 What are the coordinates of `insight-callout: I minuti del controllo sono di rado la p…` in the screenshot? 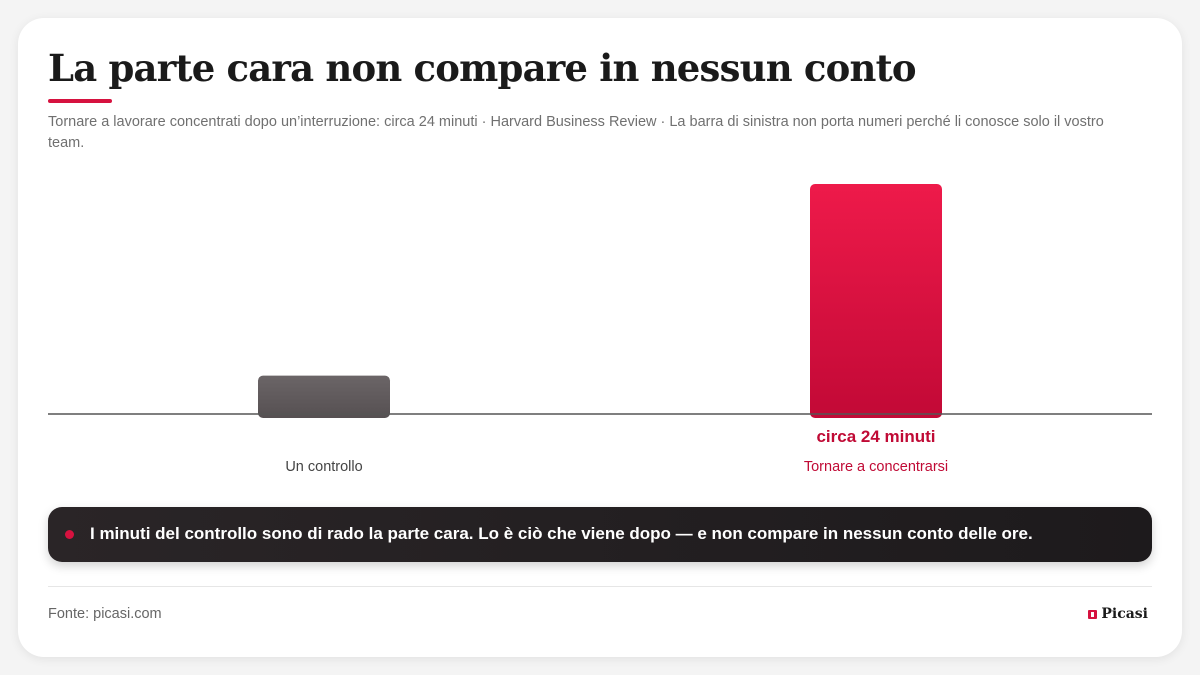 It's located at (600, 534).